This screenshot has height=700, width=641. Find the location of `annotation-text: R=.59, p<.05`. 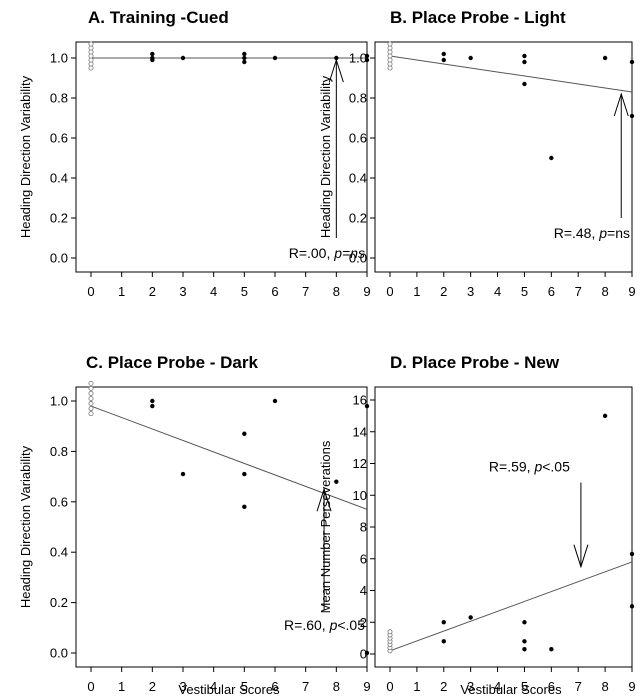

annotation-text: R=.59, p<.05 is located at coordinates (529, 467).